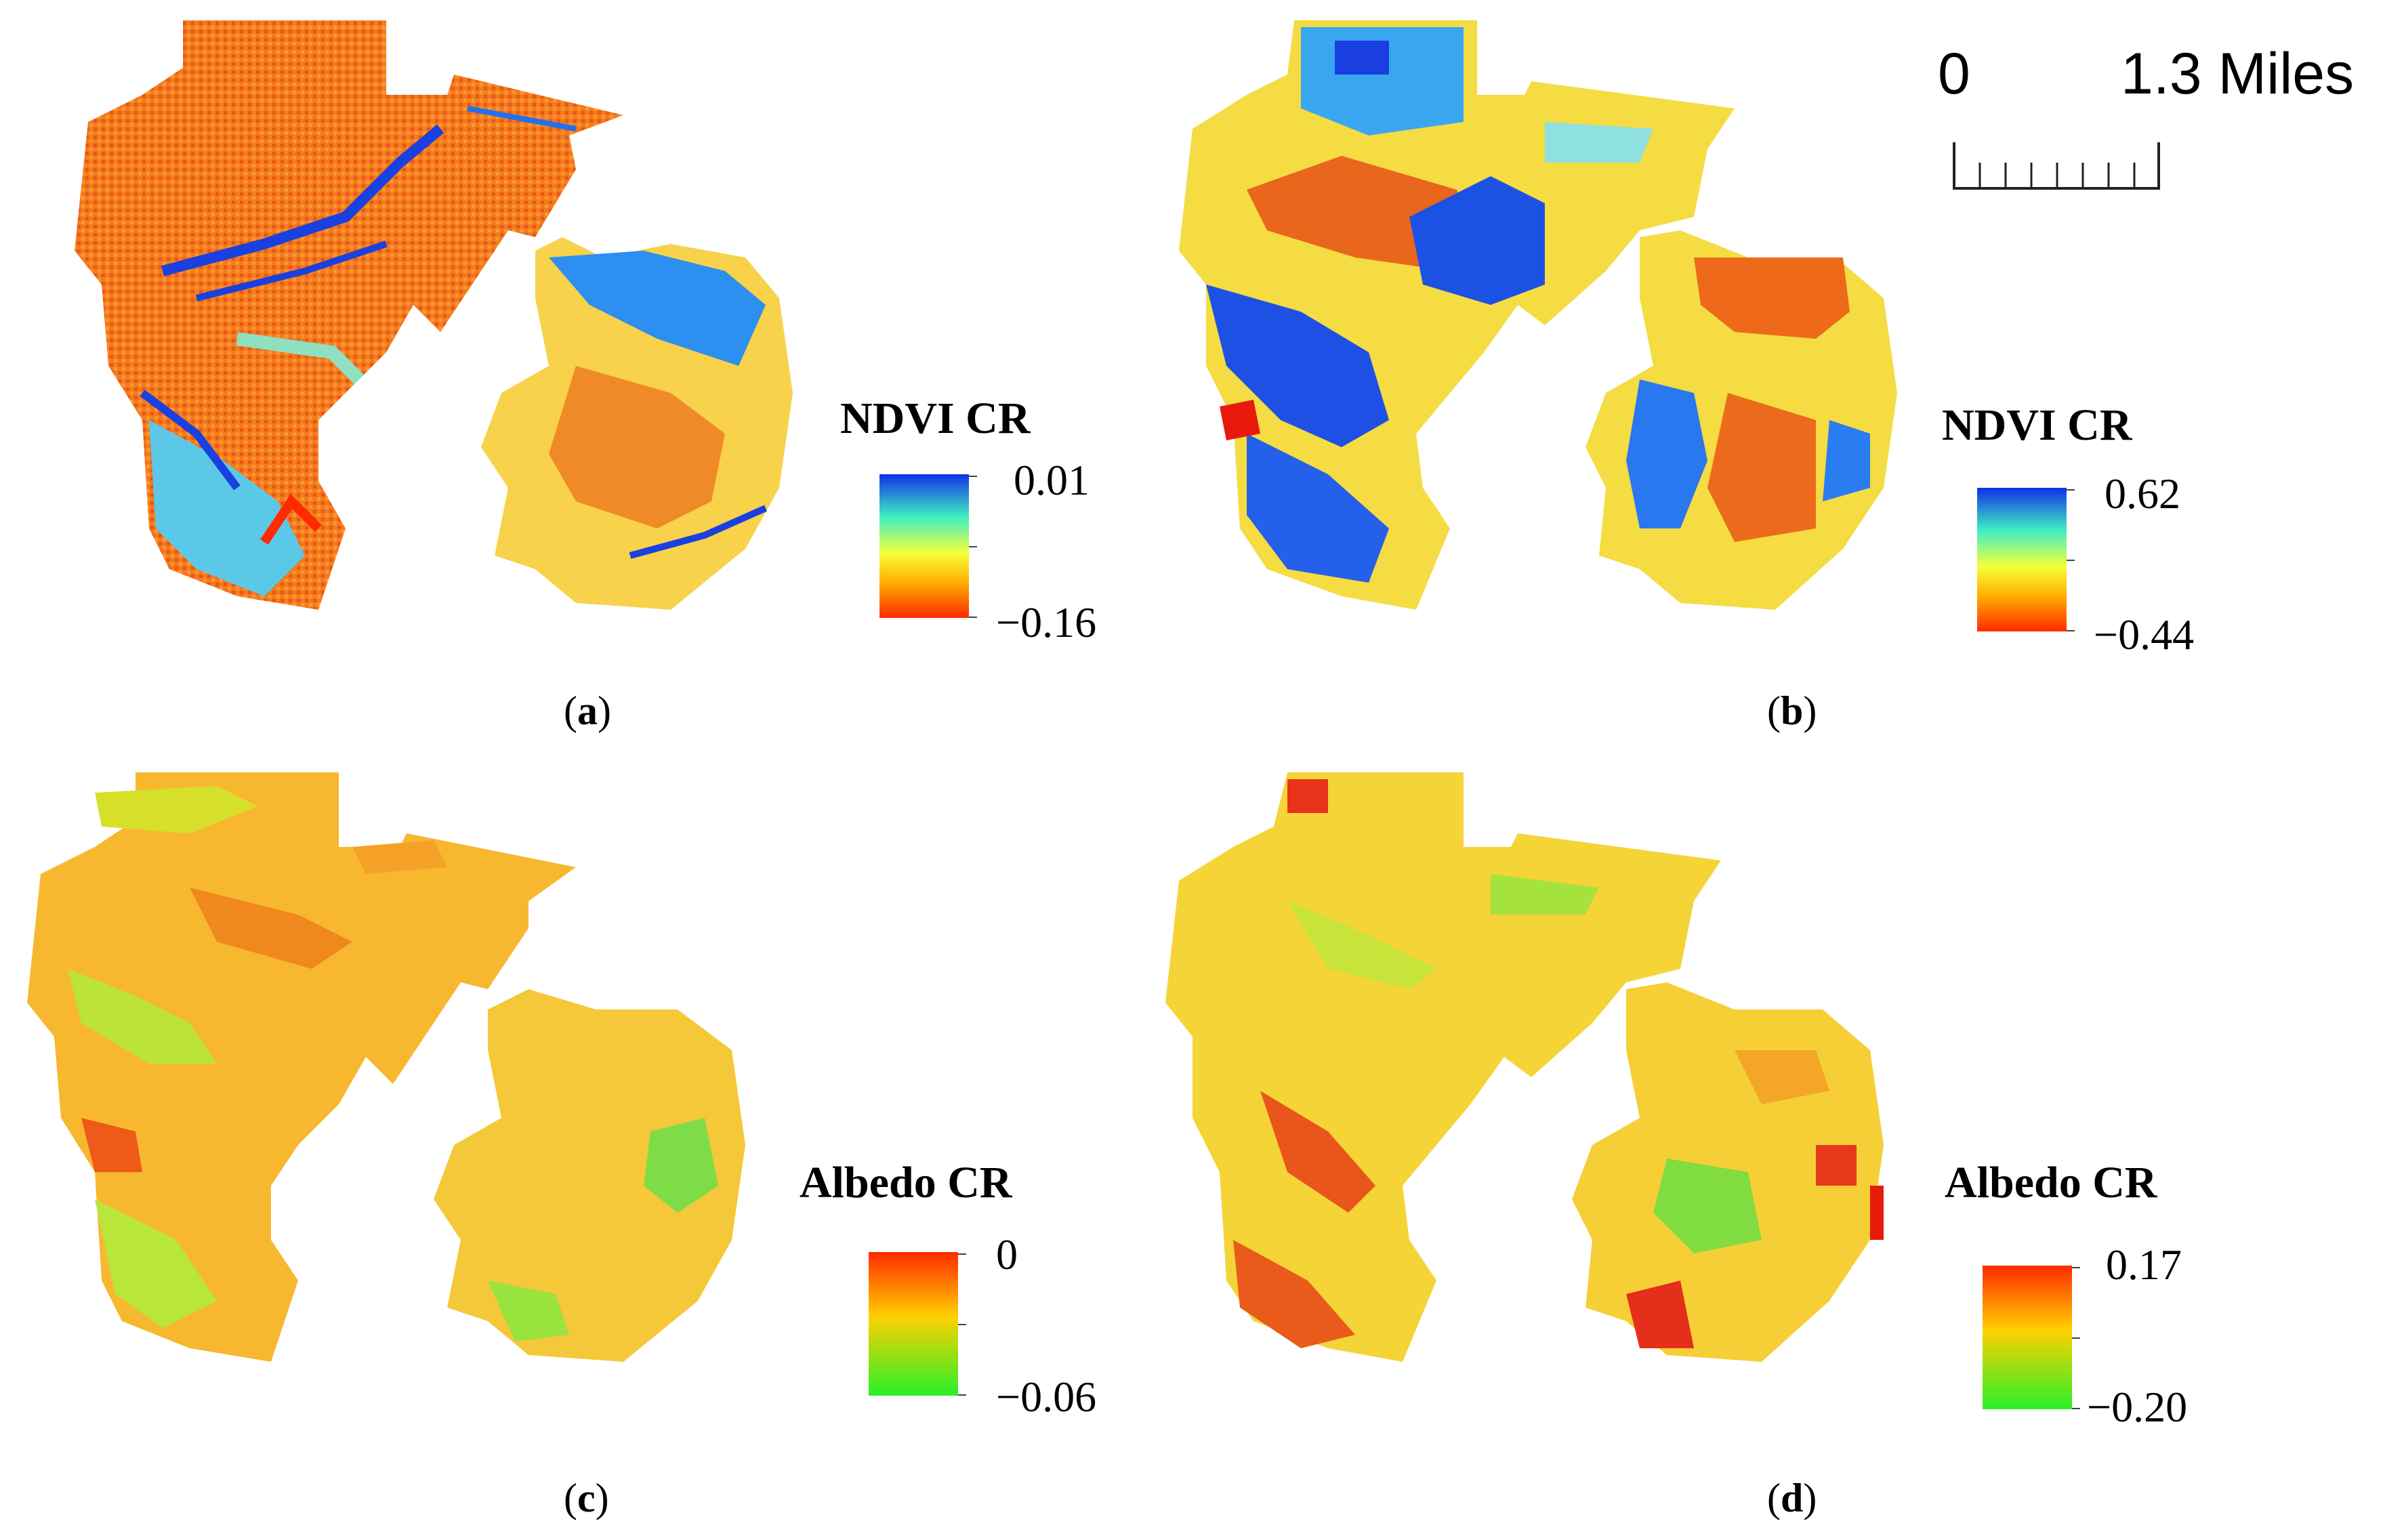  What do you see at coordinates (1954, 73) in the screenshot?
I see `scale-start-label: 0` at bounding box center [1954, 73].